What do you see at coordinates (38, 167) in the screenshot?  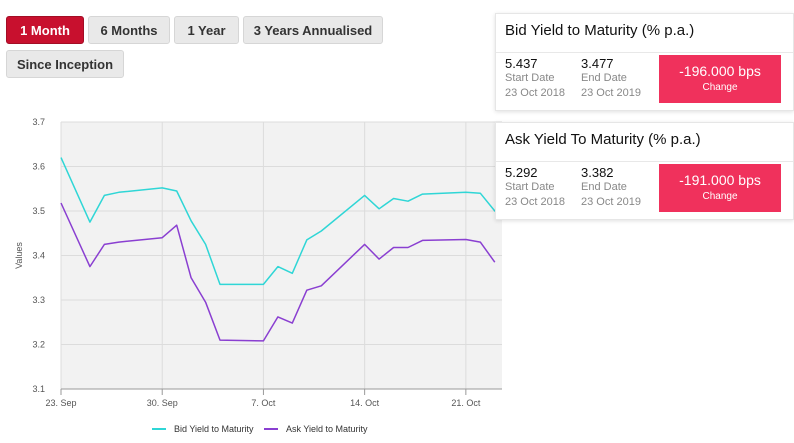 I see `y-tick-label: 3.6` at bounding box center [38, 167].